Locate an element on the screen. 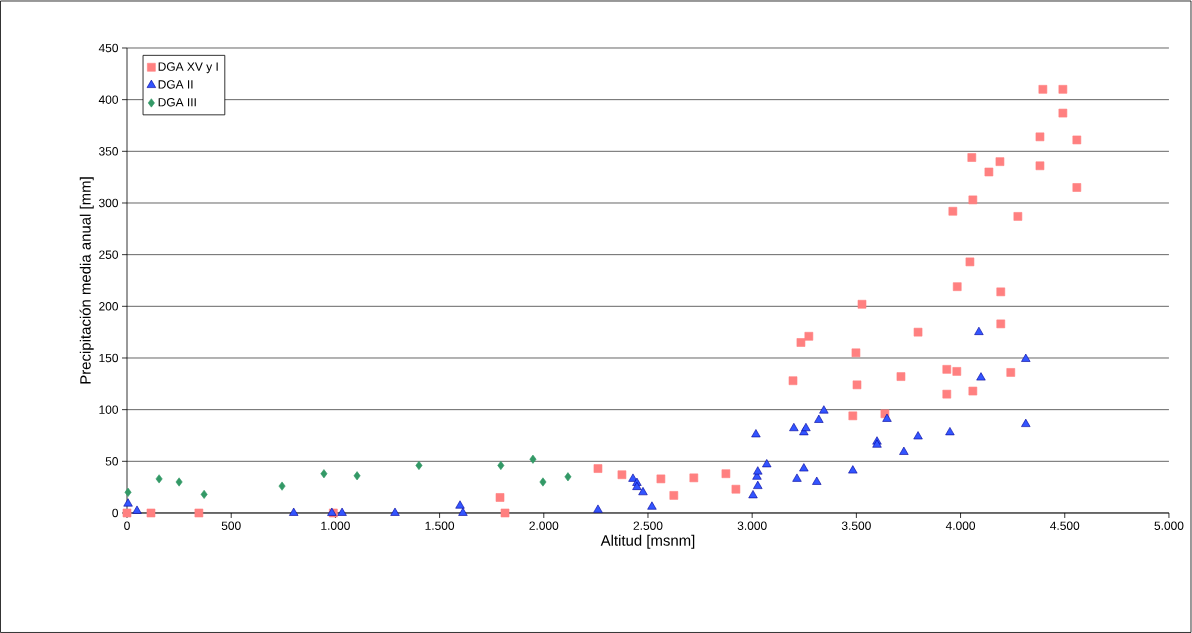  x-tick-label: 1.500 is located at coordinates (440, 525).